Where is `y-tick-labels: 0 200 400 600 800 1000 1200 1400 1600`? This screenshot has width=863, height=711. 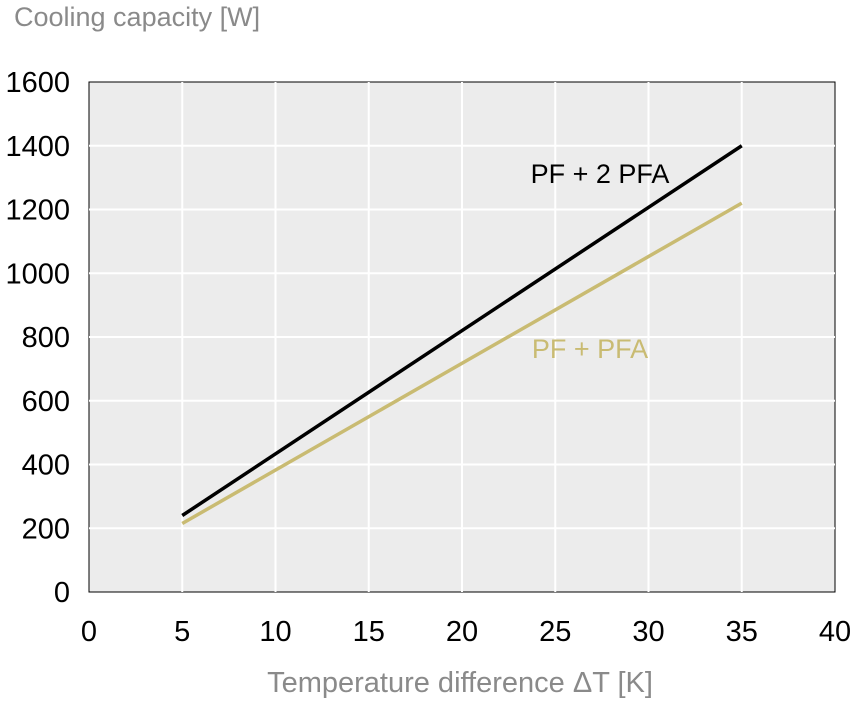 y-tick-labels: 0 200 400 600 800 1000 1200 1400 1600 is located at coordinates (37, 338).